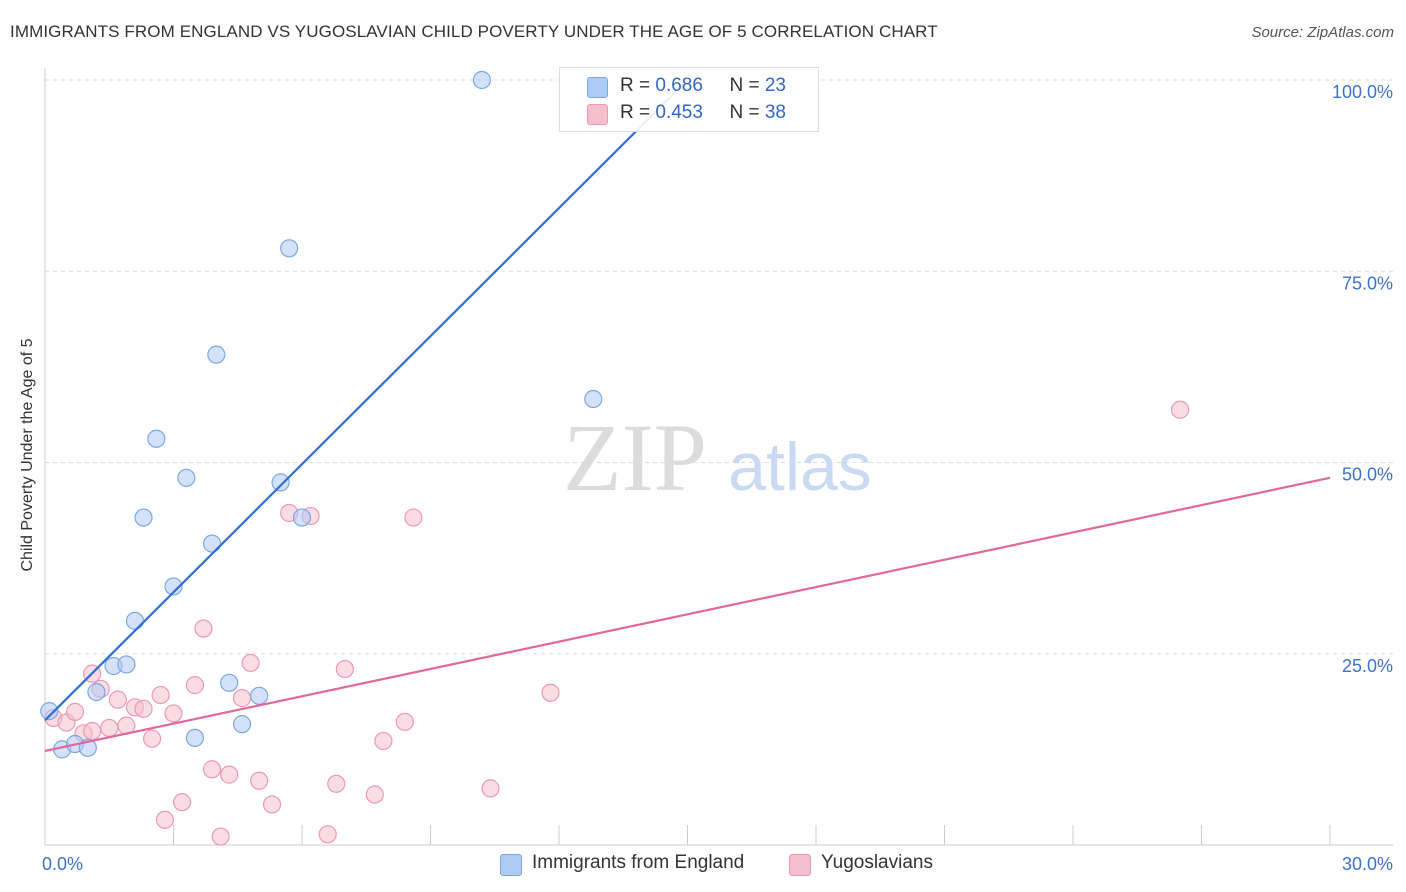 The width and height of the screenshot is (1406, 892). Describe the element at coordinates (1362, 92) in the screenshot. I see `y-tick-label: 100.0%` at that location.